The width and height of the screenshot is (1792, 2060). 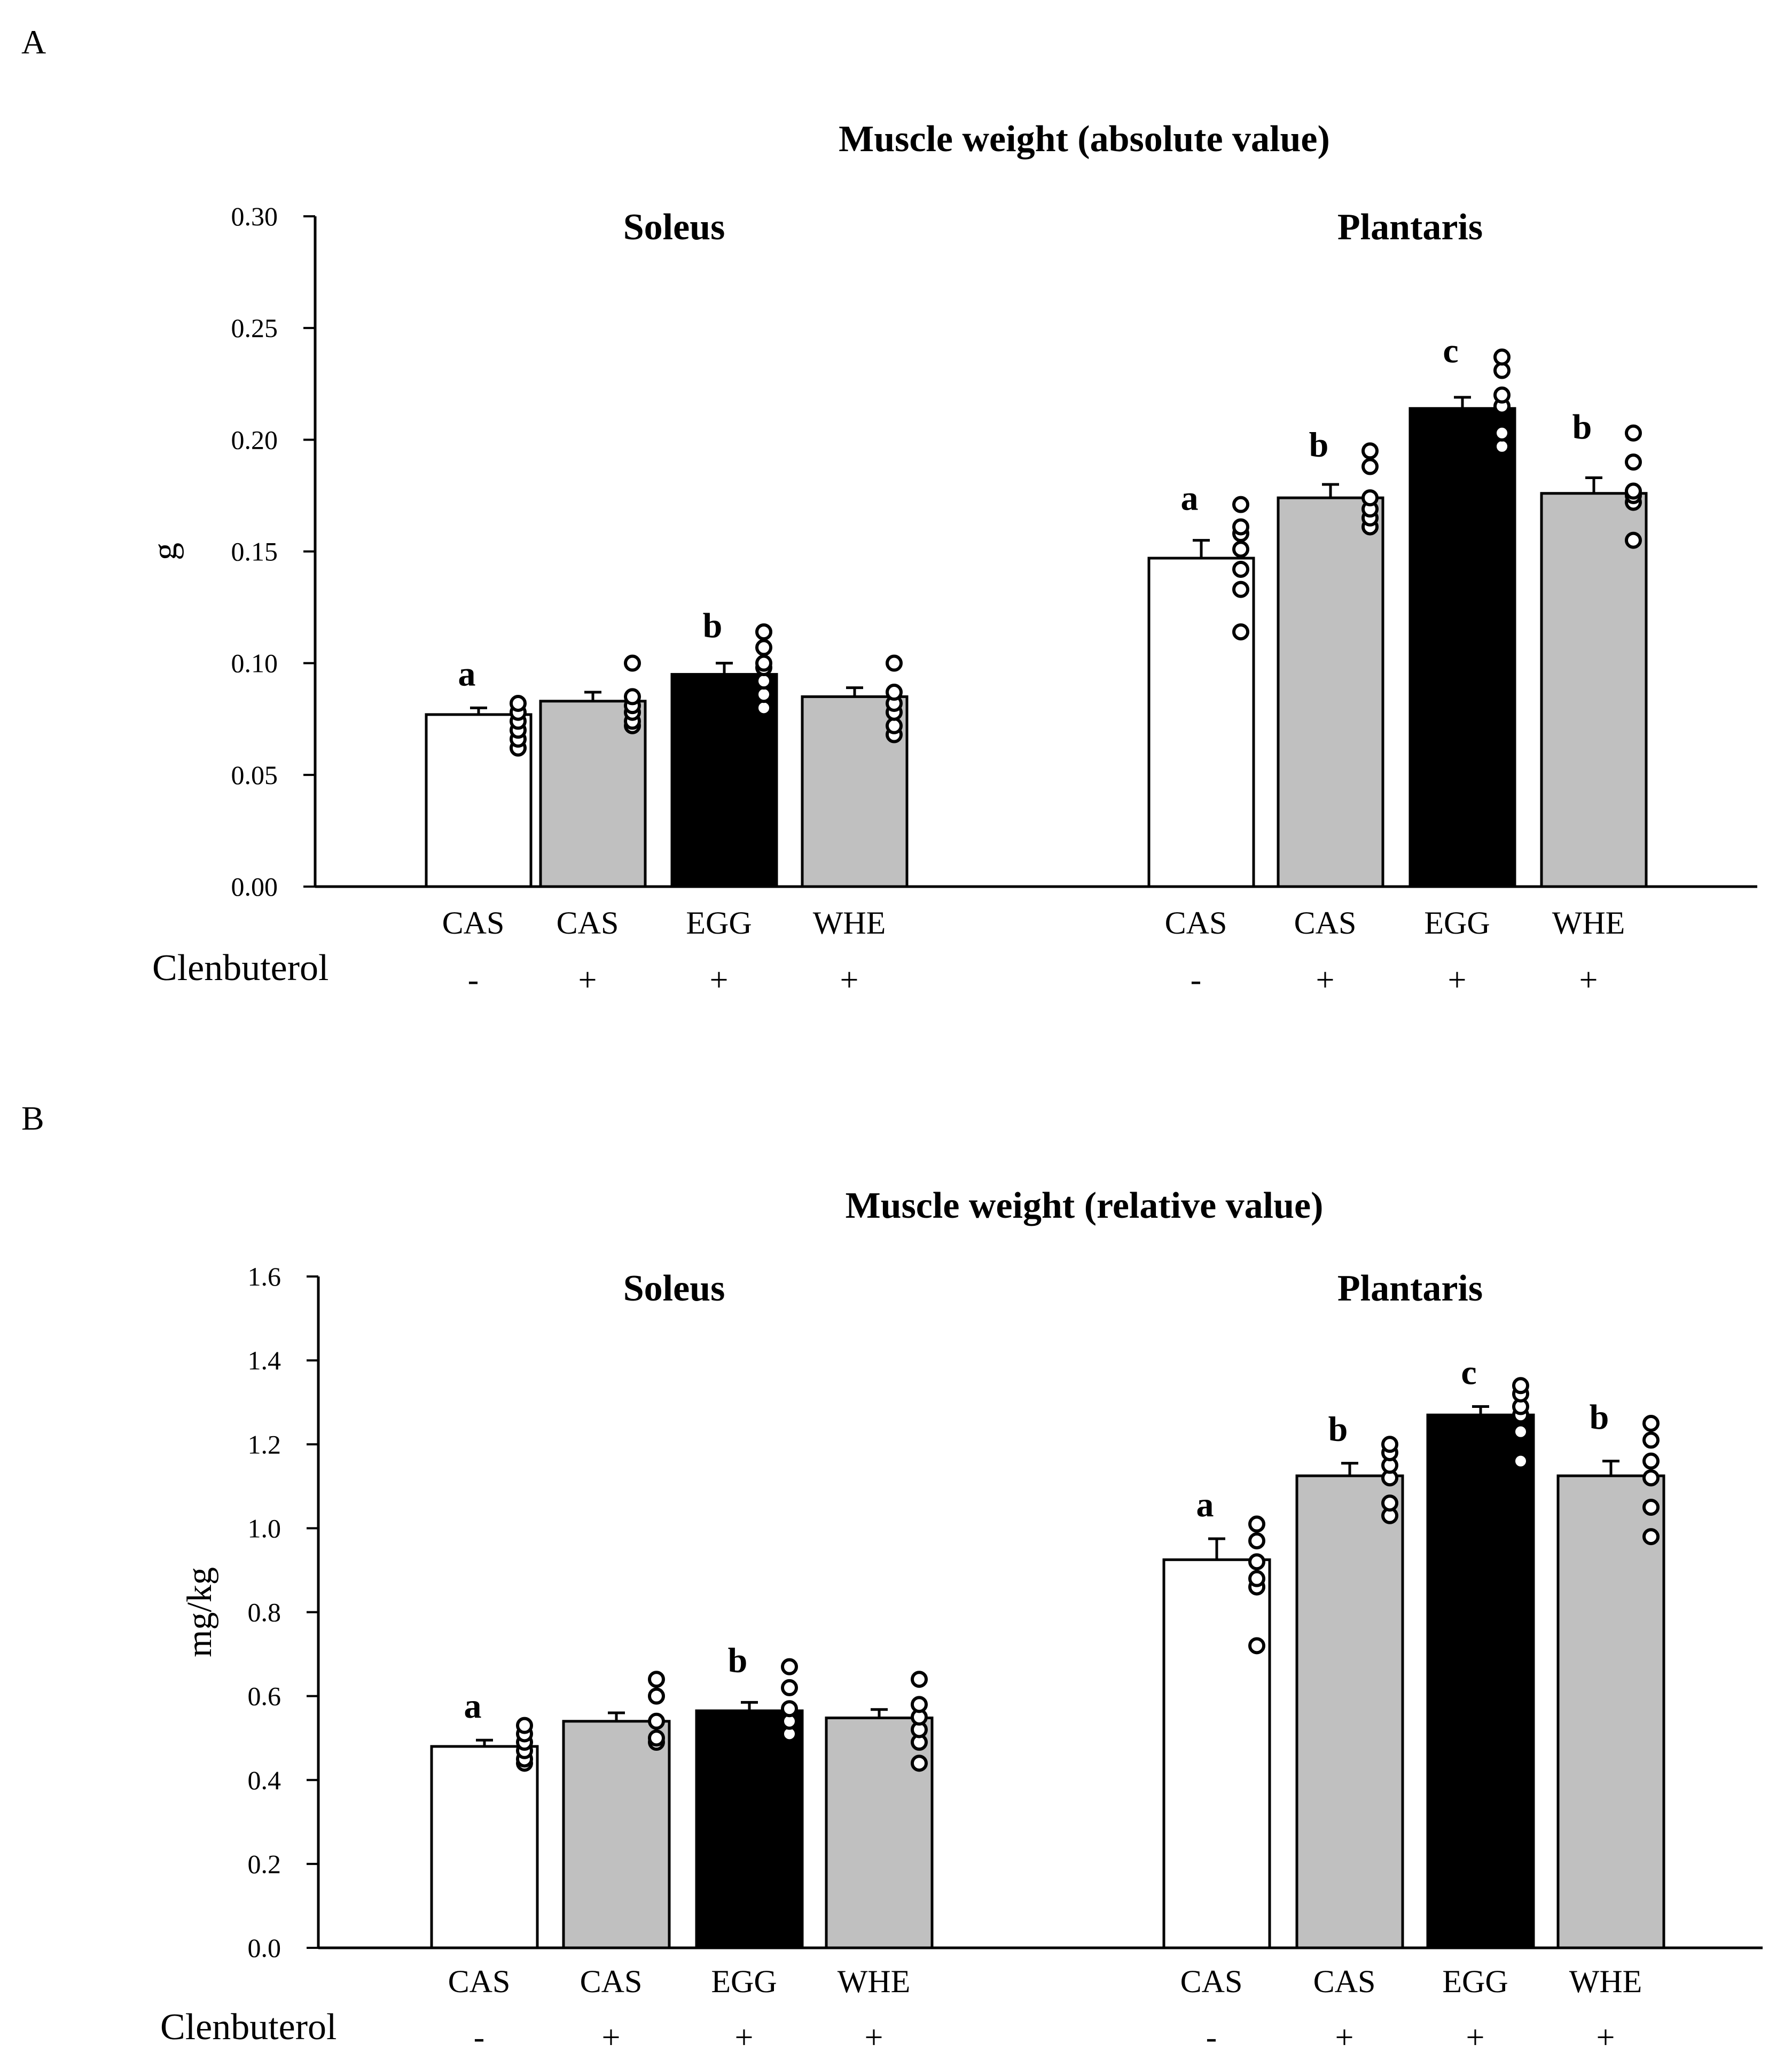 I want to click on y-tick-label: 1.4, so click(x=264, y=1360).